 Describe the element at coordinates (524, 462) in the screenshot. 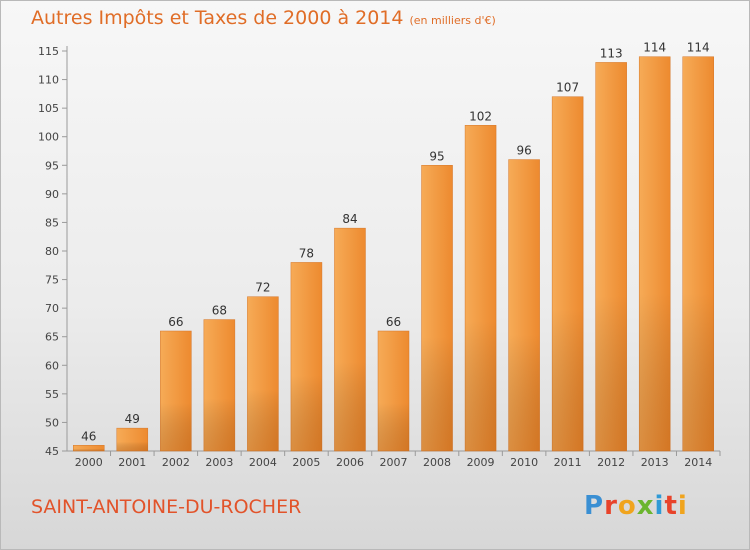

I see `x-tick-label: 2010` at that location.